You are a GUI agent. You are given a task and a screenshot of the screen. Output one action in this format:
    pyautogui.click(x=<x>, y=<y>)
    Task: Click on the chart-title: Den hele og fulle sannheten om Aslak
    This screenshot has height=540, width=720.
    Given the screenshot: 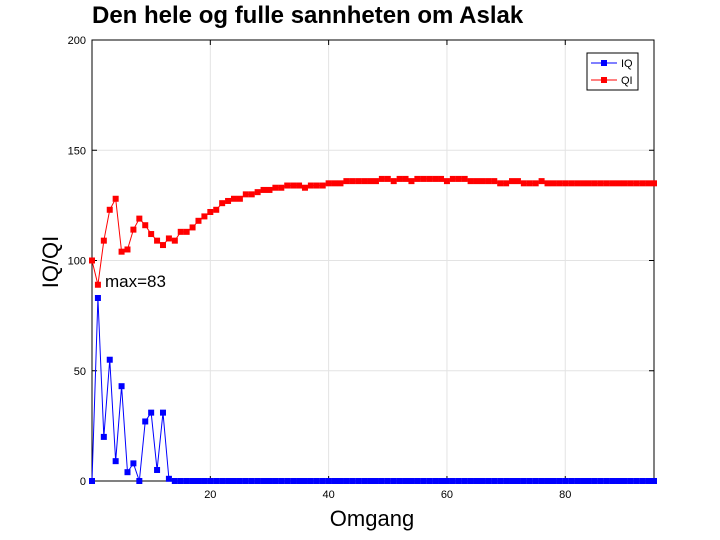 What is the action you would take?
    pyautogui.click(x=308, y=15)
    